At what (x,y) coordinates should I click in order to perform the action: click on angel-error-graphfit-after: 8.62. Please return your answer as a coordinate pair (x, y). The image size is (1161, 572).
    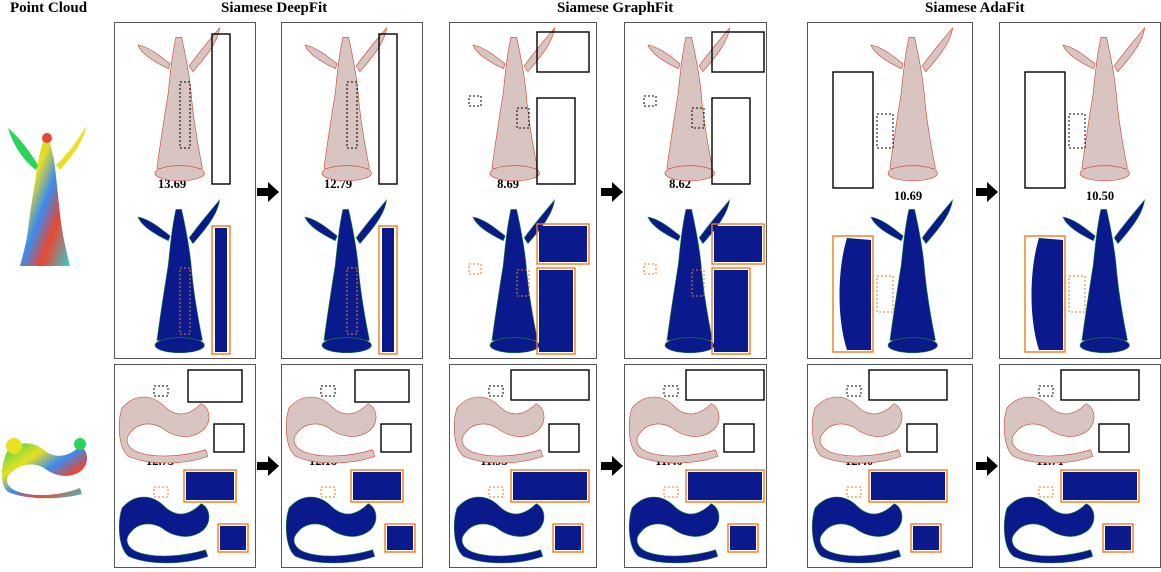
    Looking at the image, I should click on (680, 184).